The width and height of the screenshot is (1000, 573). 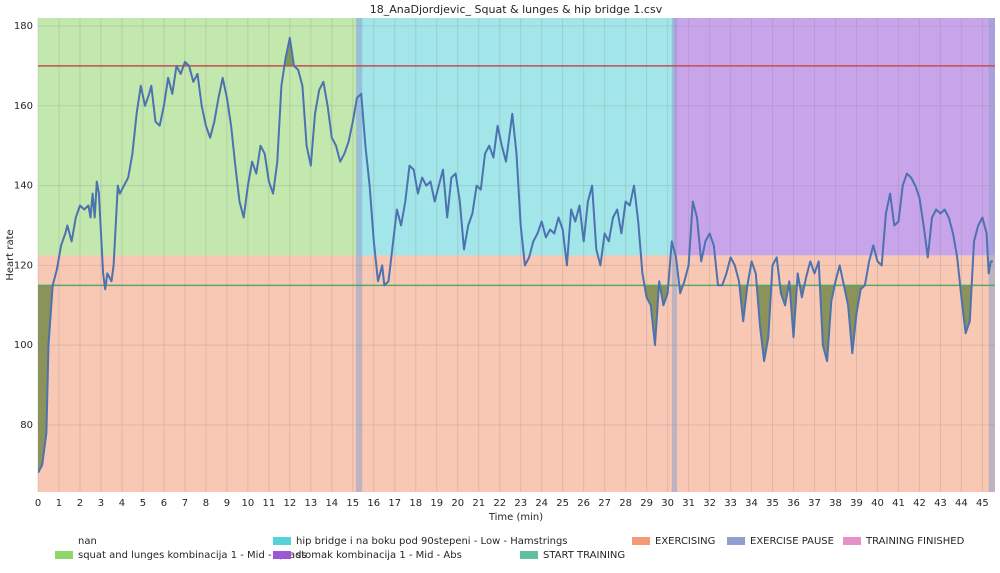 What do you see at coordinates (520, 503) in the screenshot?
I see `x-tick-label: 23` at bounding box center [520, 503].